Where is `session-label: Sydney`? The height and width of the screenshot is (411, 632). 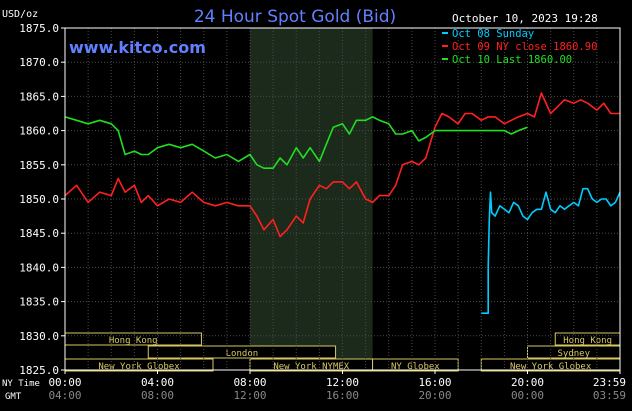
session-label: Sydney is located at coordinates (573, 354).